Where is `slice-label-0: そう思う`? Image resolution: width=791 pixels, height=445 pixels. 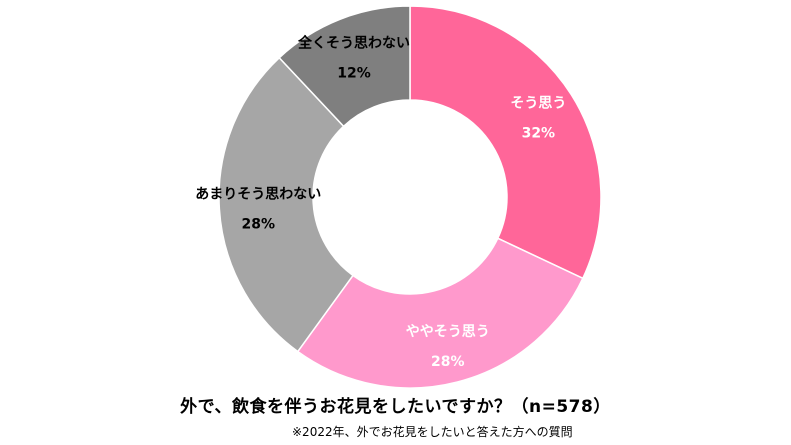
slice-label-0: そう思う is located at coordinates (538, 104).